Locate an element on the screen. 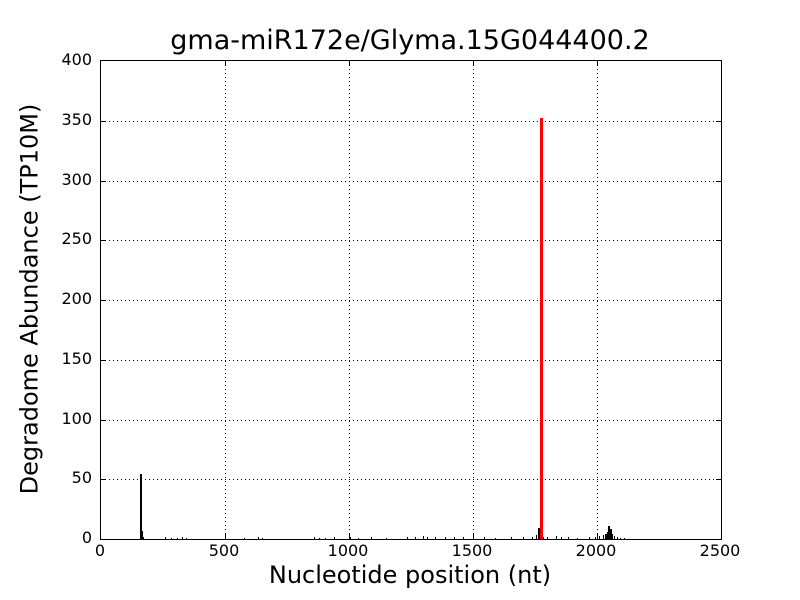 The image size is (800, 600). x-tick-label: 0 is located at coordinates (100, 550).